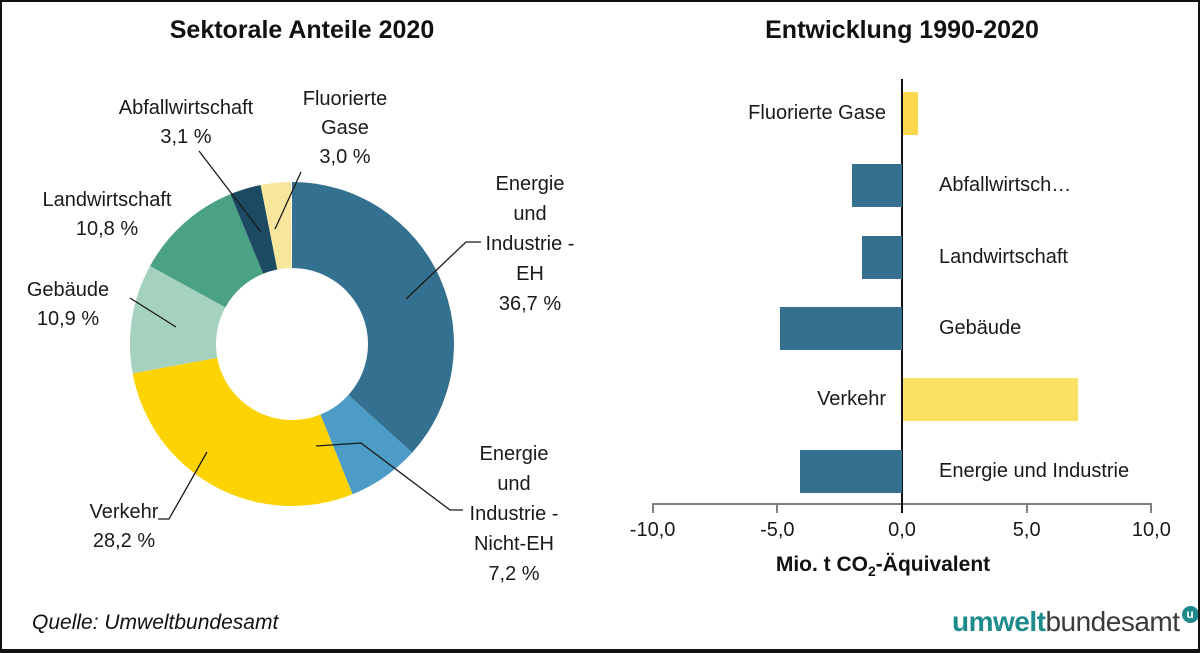 This screenshot has width=1200, height=653. Describe the element at coordinates (1112, 621) in the screenshot. I see `uba-logo-bundesamt: bundesamt` at that location.